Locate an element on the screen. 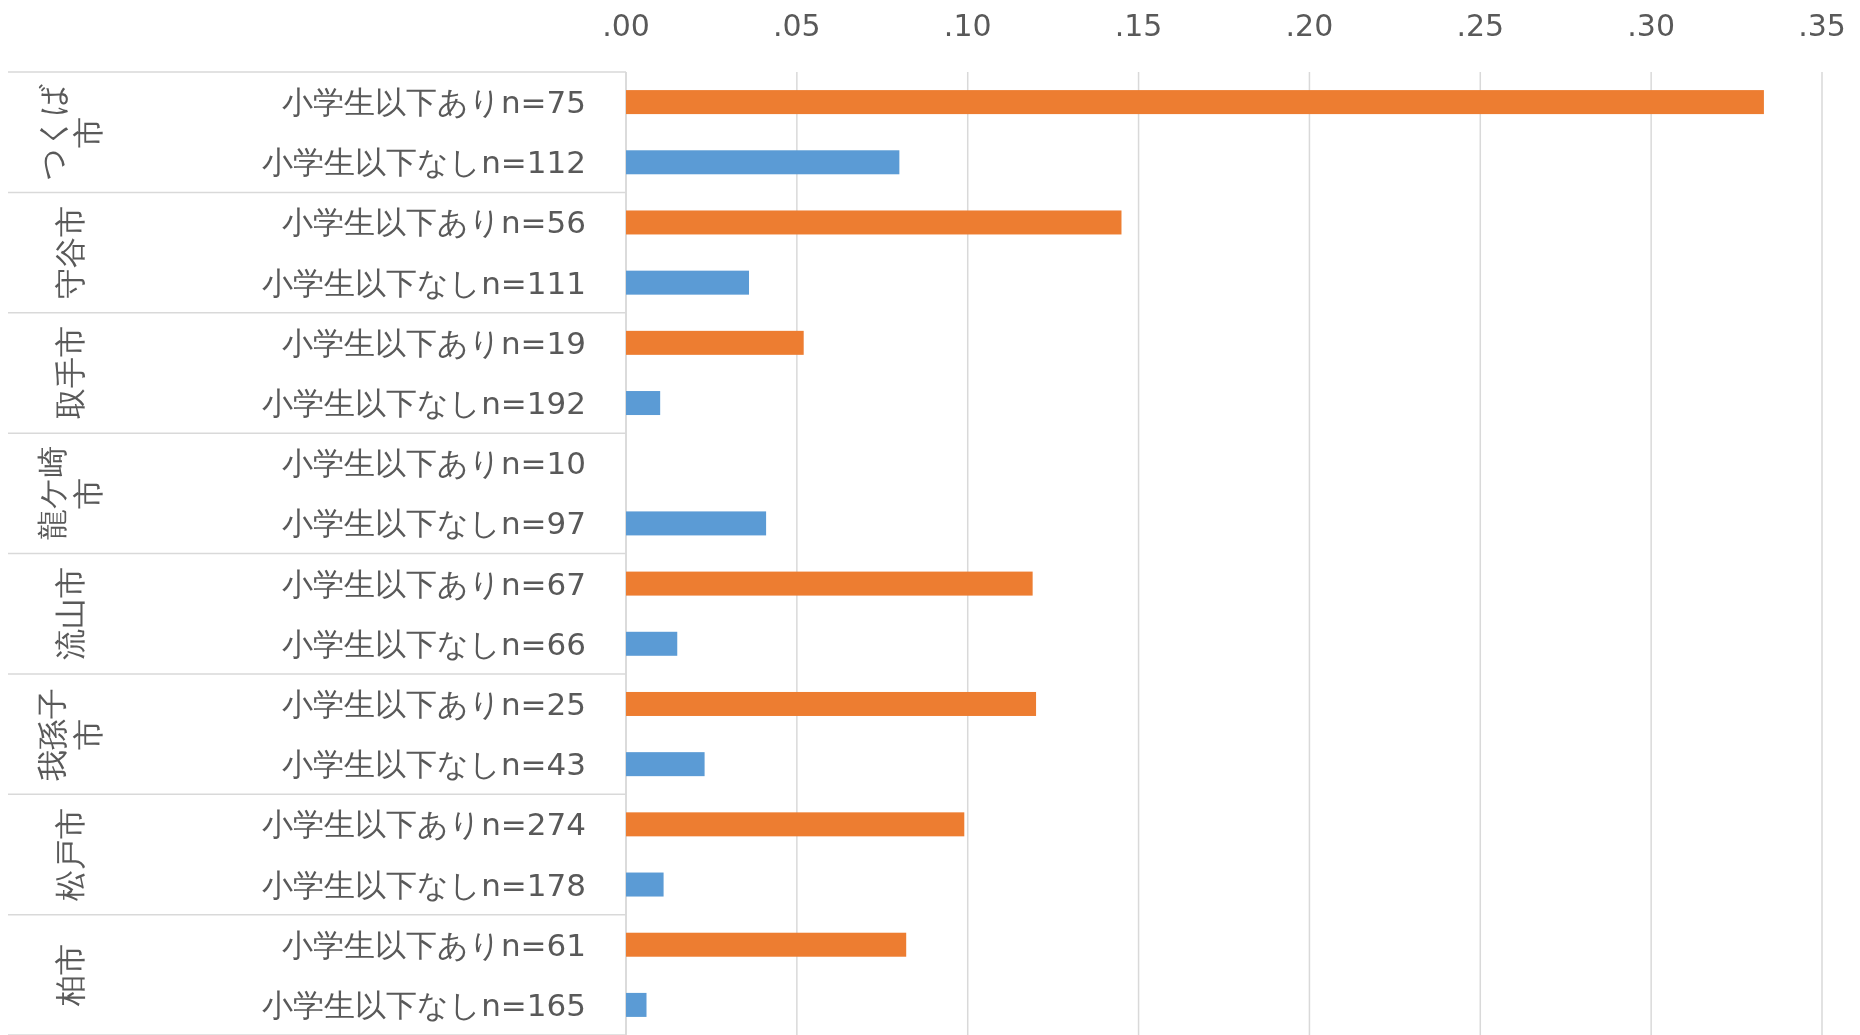  x-tick-label: .35 is located at coordinates (1822, 25).